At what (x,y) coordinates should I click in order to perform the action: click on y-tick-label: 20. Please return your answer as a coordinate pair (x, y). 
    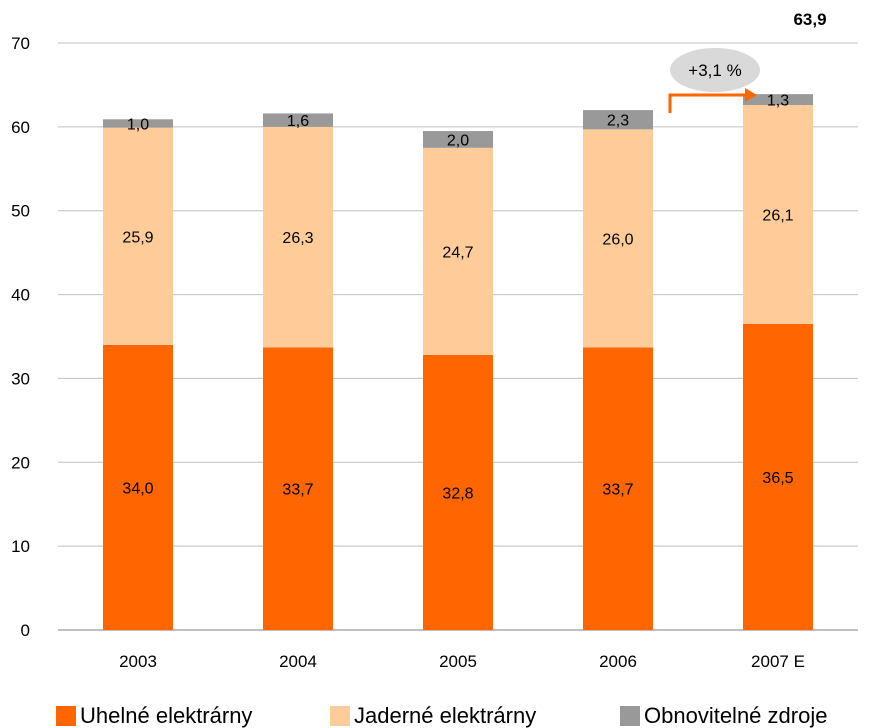
    Looking at the image, I should click on (20, 462).